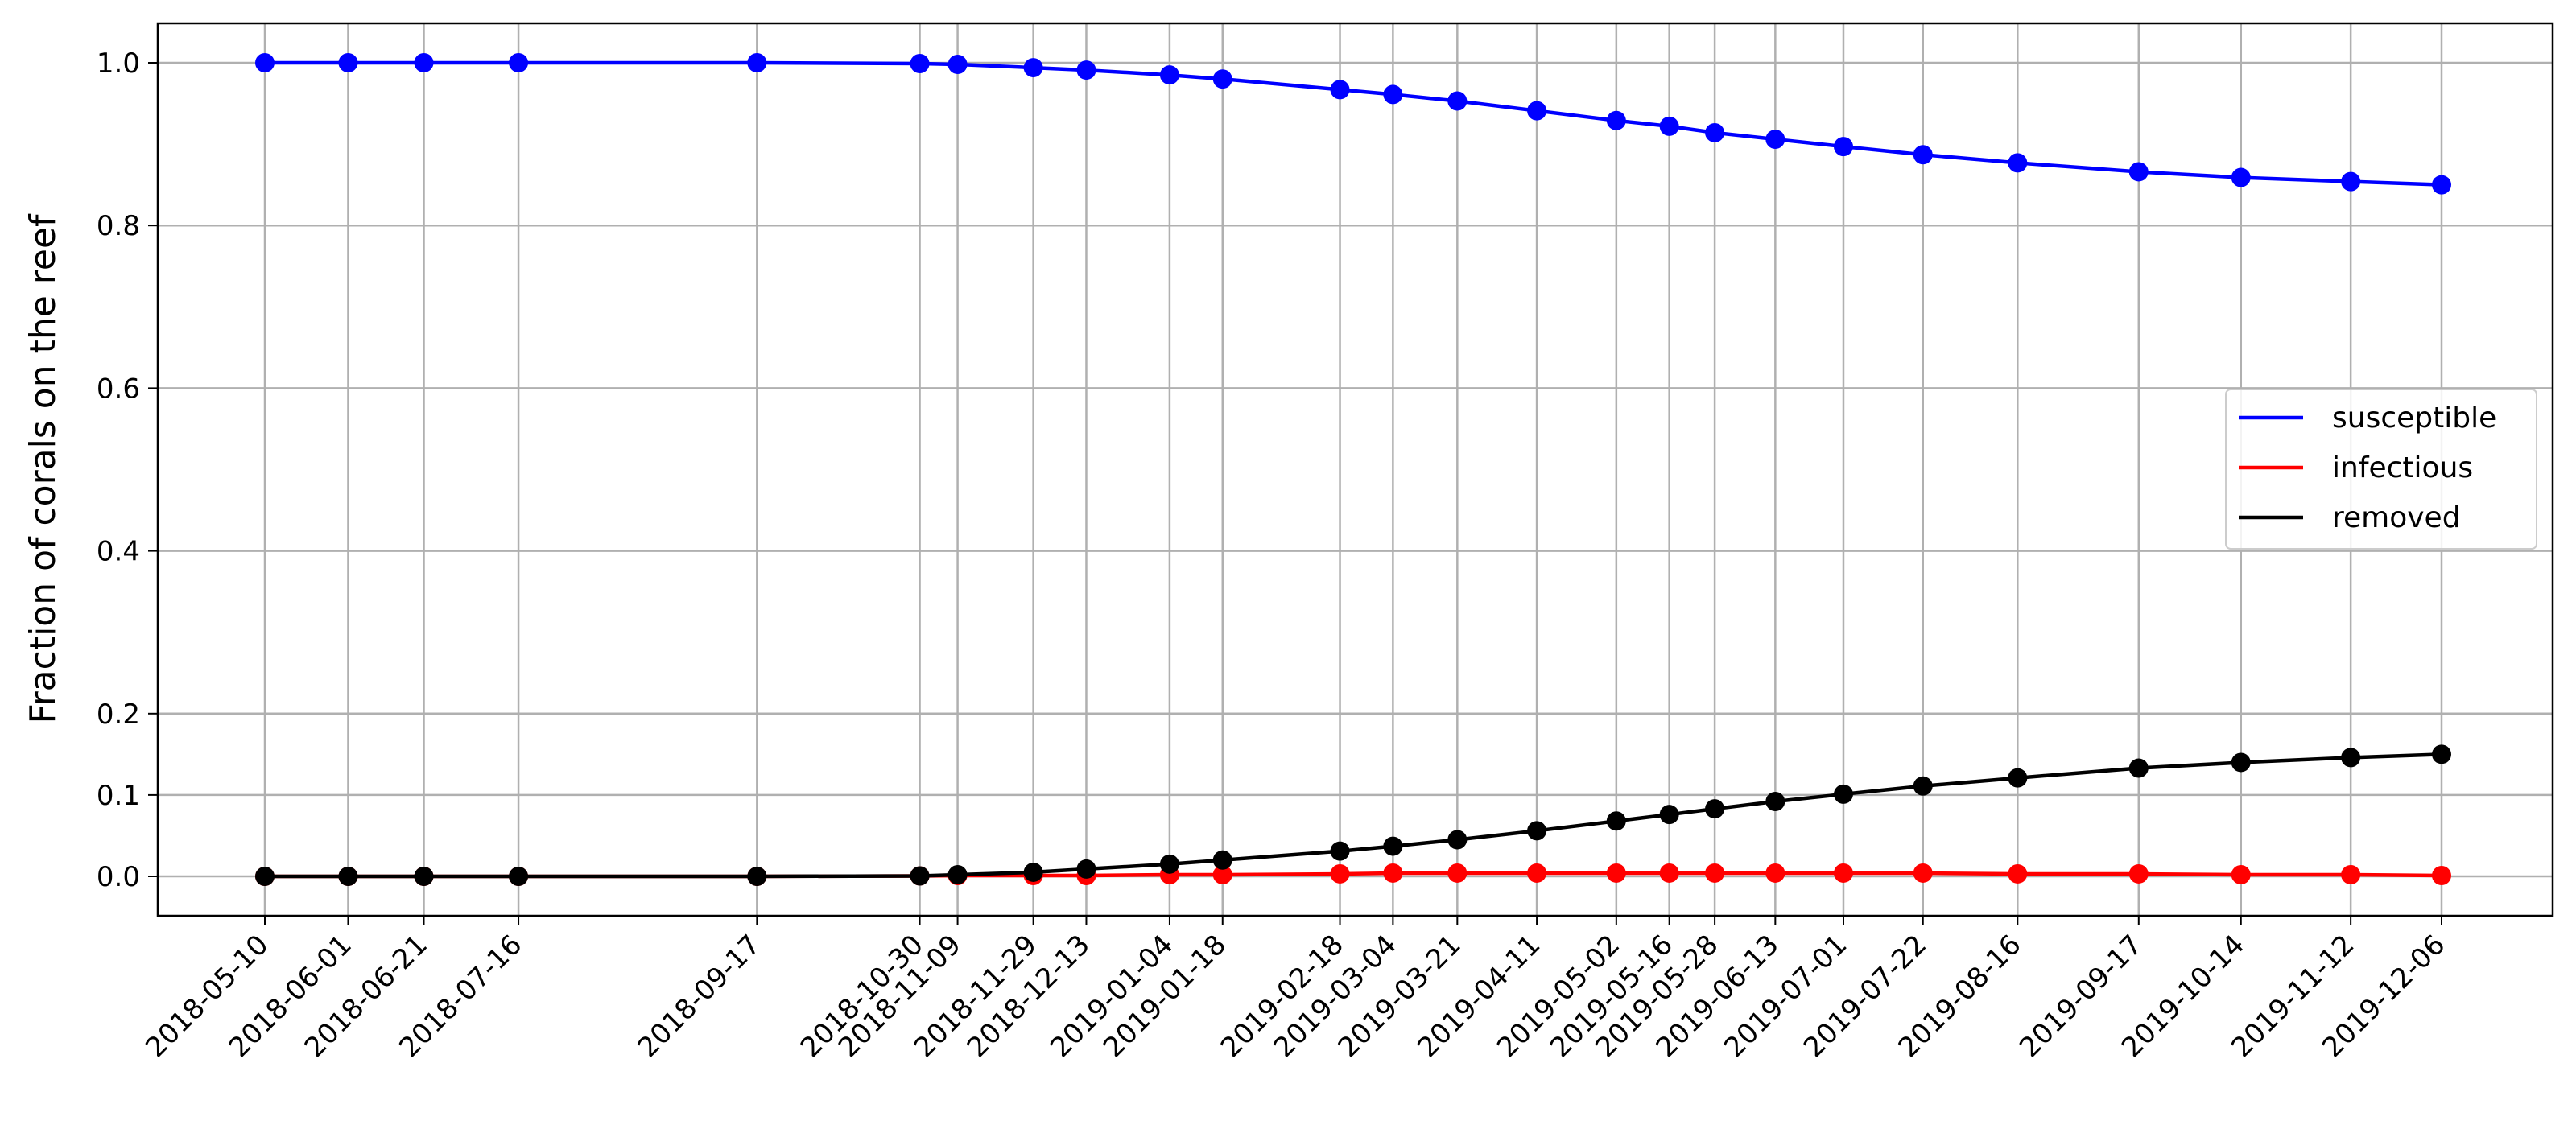 This screenshot has height=1129, width=2576. Describe the element at coordinates (118, 64) in the screenshot. I see `y-tick-label: 1.0` at that location.